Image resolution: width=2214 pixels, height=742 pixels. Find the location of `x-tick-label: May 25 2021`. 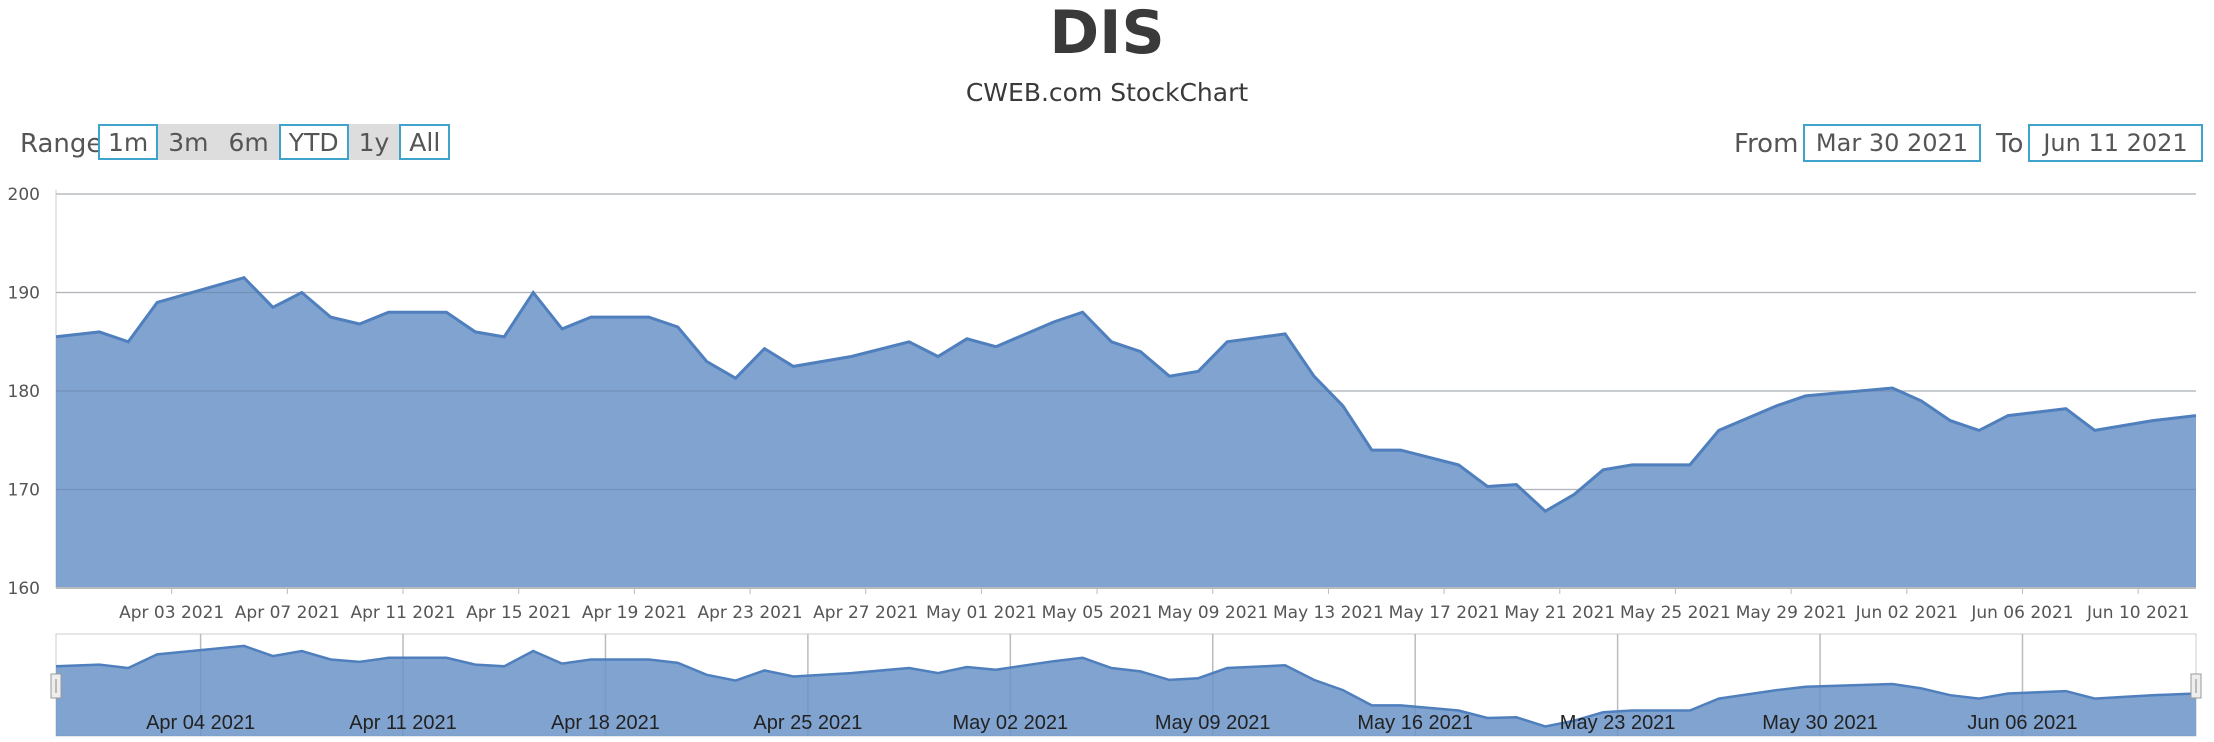

x-tick-label: May 25 2021 is located at coordinates (1675, 613).